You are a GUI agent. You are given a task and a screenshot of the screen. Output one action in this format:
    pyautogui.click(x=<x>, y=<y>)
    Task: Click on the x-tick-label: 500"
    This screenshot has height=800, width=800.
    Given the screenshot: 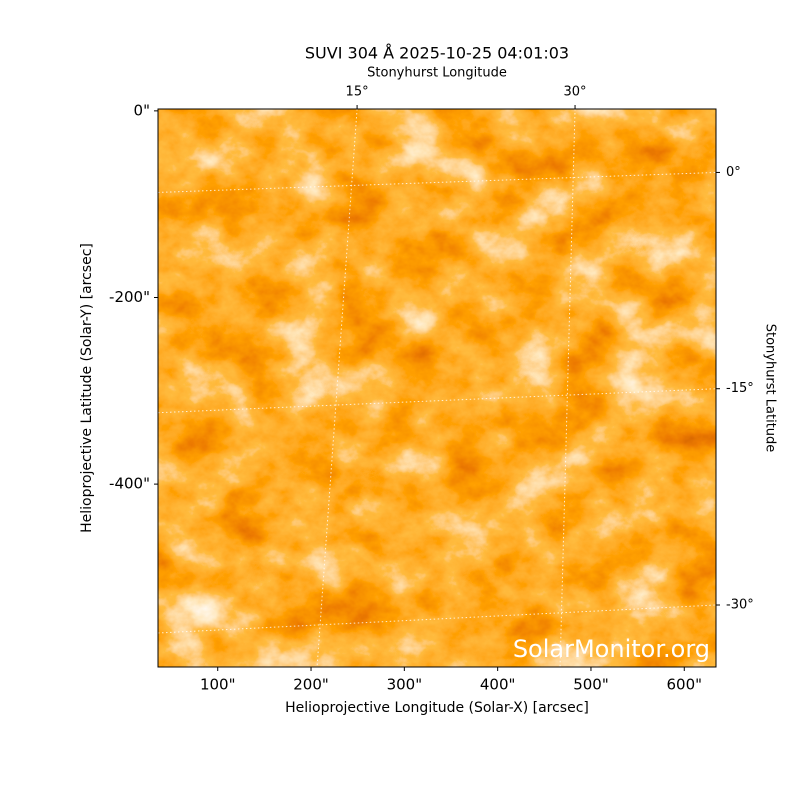 What is the action you would take?
    pyautogui.click(x=591, y=685)
    